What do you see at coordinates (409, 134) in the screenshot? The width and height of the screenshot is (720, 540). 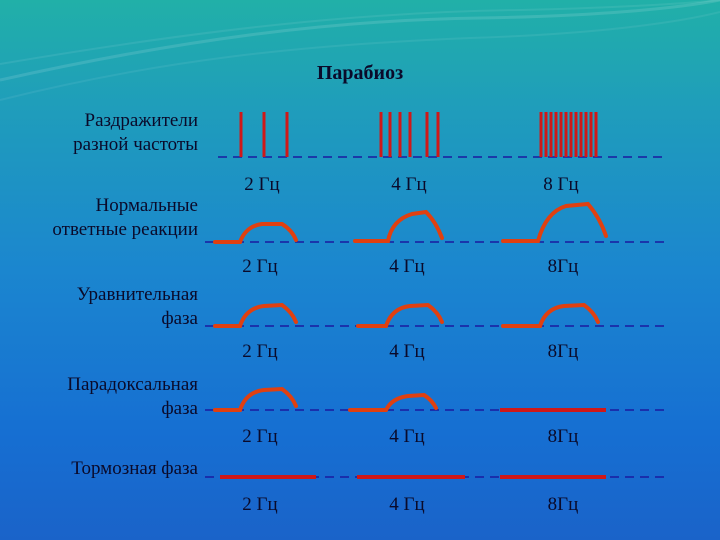 I see `stimulus-group-4hz` at bounding box center [409, 134].